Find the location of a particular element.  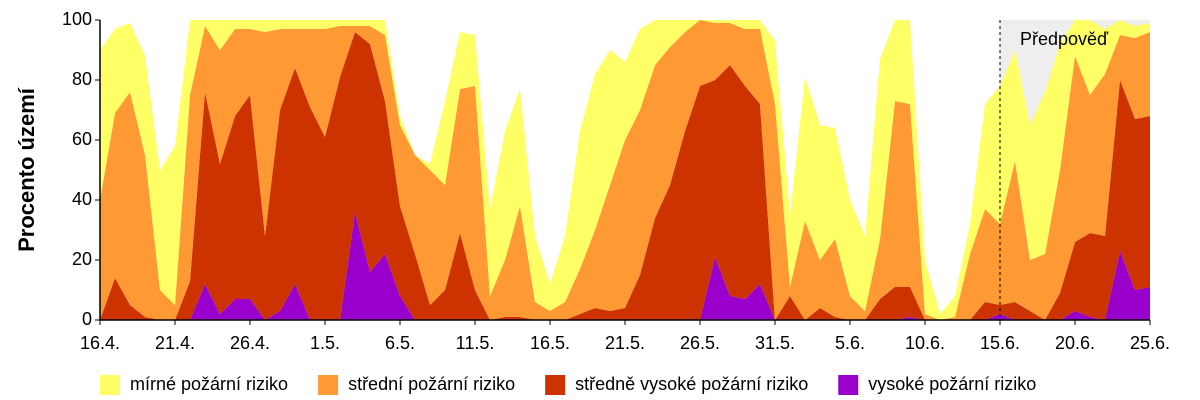

y-tick-label: 80 is located at coordinates (82, 79).